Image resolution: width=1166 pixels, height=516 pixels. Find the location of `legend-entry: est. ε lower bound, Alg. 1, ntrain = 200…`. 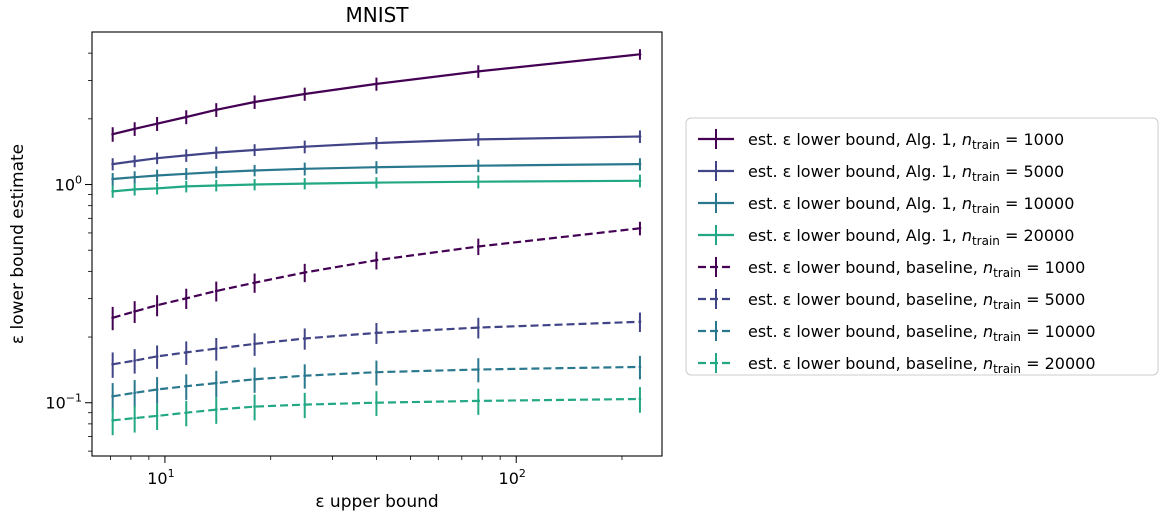

legend-entry: est. ε lower bound, Alg. 1, ntrain = 200… is located at coordinates (886, 236).